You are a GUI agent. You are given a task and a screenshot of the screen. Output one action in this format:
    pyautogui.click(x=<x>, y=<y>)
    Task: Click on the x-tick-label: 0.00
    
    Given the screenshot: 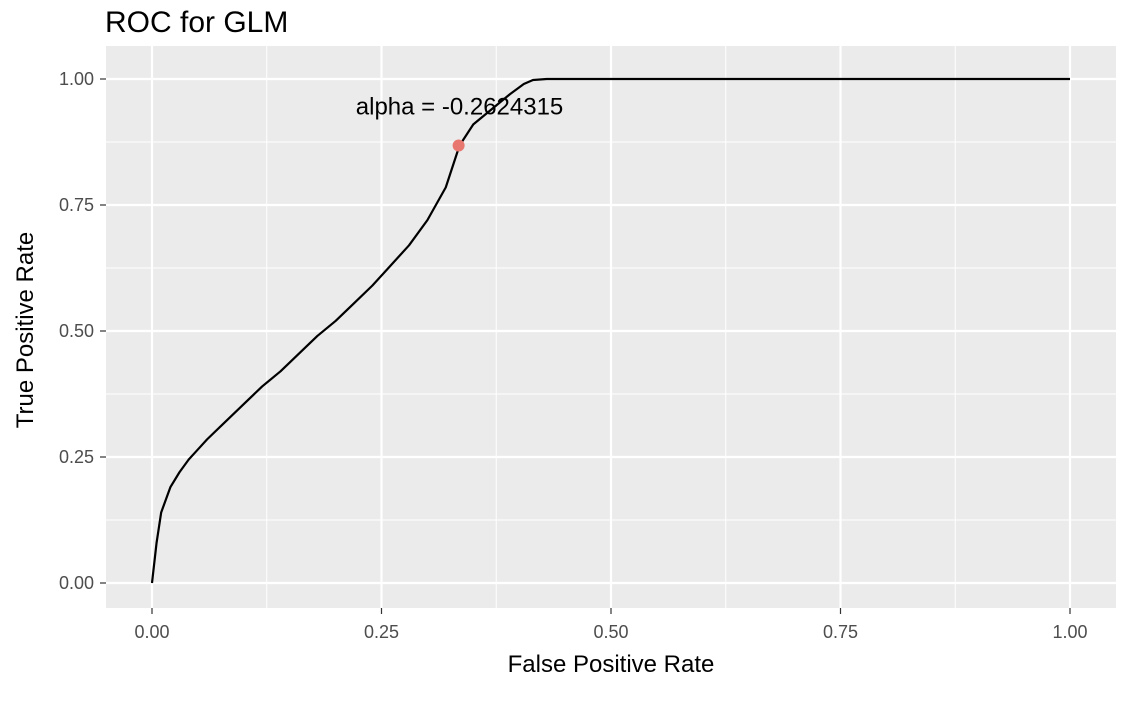 What is the action you would take?
    pyautogui.click(x=151, y=632)
    